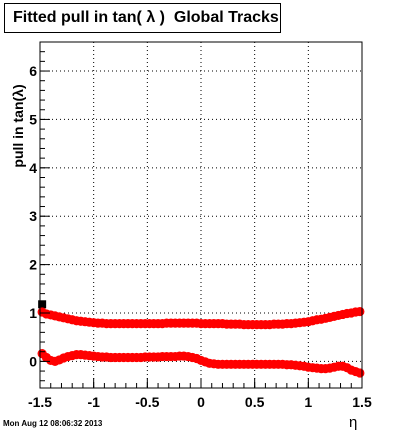 The width and height of the screenshot is (400, 433). Describe the element at coordinates (33, 168) in the screenshot. I see `y-tick-label: 4` at that location.